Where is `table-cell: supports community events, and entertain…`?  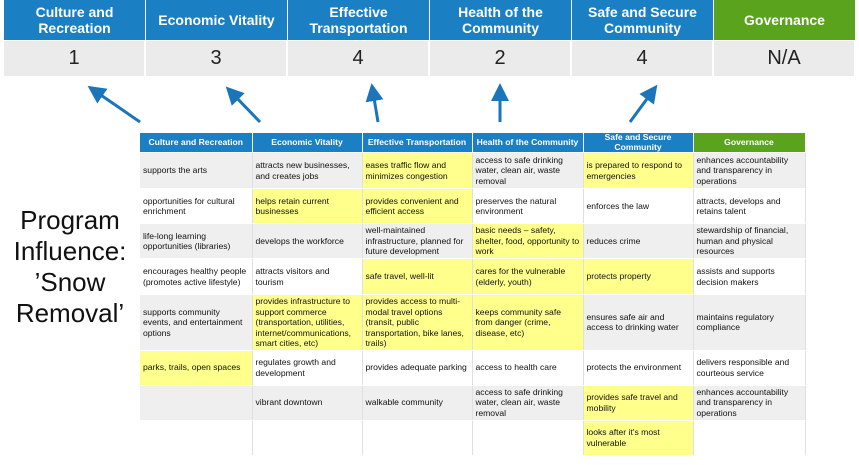
table-cell: supports community events, and entertain… is located at coordinates (196, 322).